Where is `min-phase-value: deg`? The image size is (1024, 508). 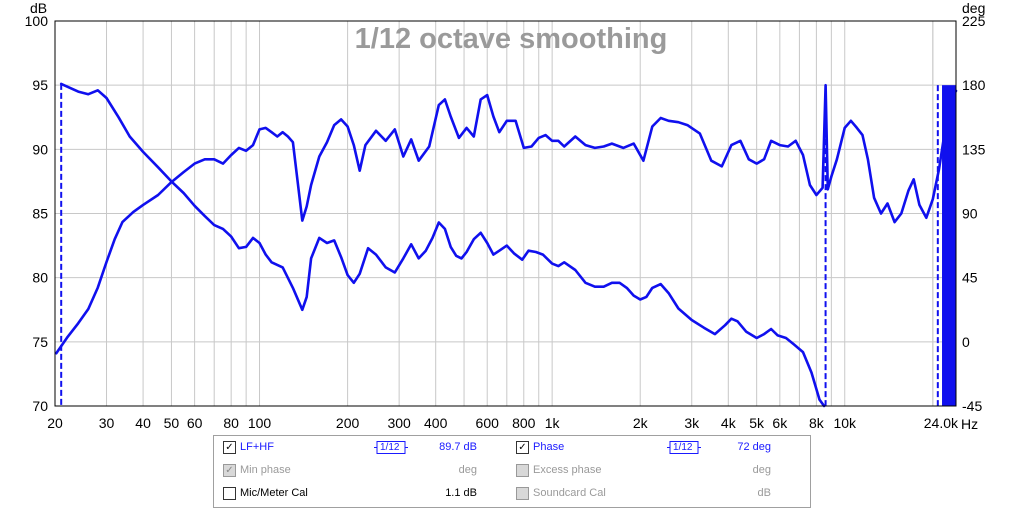
min-phase-value: deg is located at coordinates (467, 470).